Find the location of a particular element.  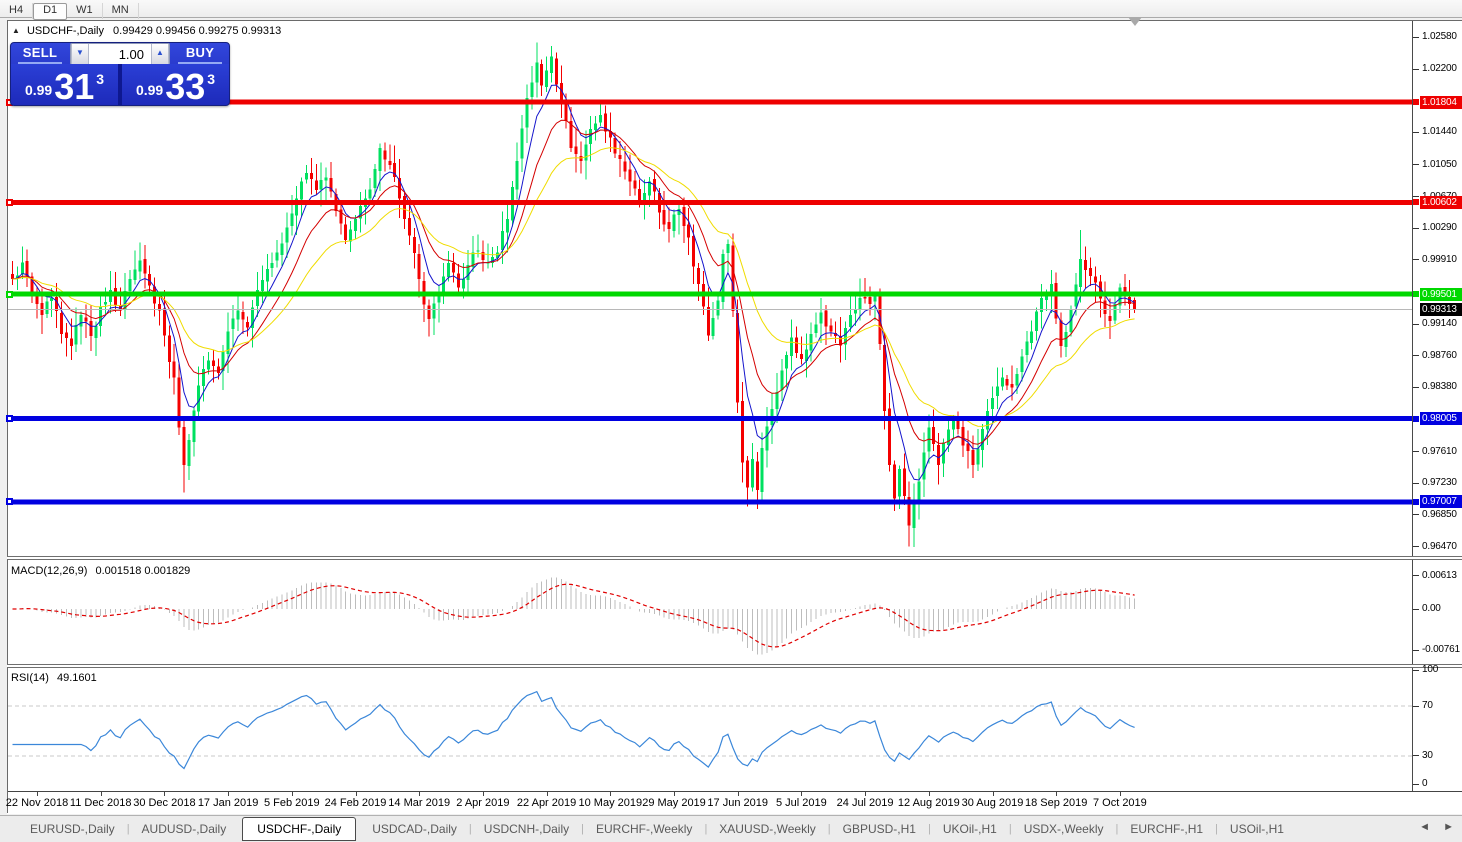

date-axis-label: 17 Jun 2019 is located at coordinates (737, 803).